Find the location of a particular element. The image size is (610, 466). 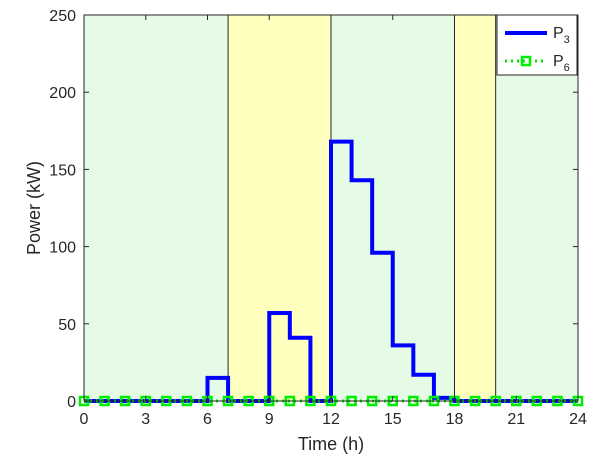

x-tick-label: 3 is located at coordinates (145, 419).